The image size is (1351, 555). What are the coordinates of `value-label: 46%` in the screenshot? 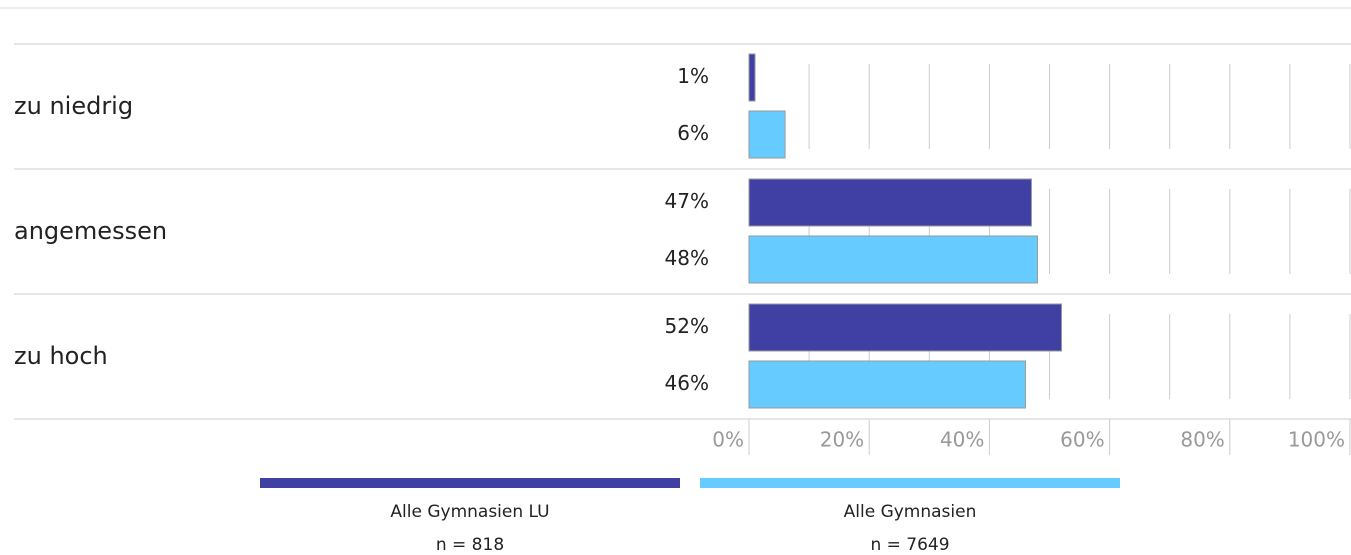 It's located at (687, 383).